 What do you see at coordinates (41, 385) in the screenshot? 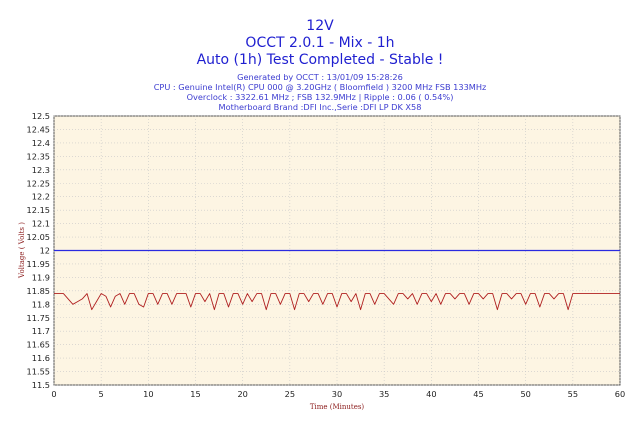
I see `y-tick-label: 11.5` at bounding box center [41, 385].